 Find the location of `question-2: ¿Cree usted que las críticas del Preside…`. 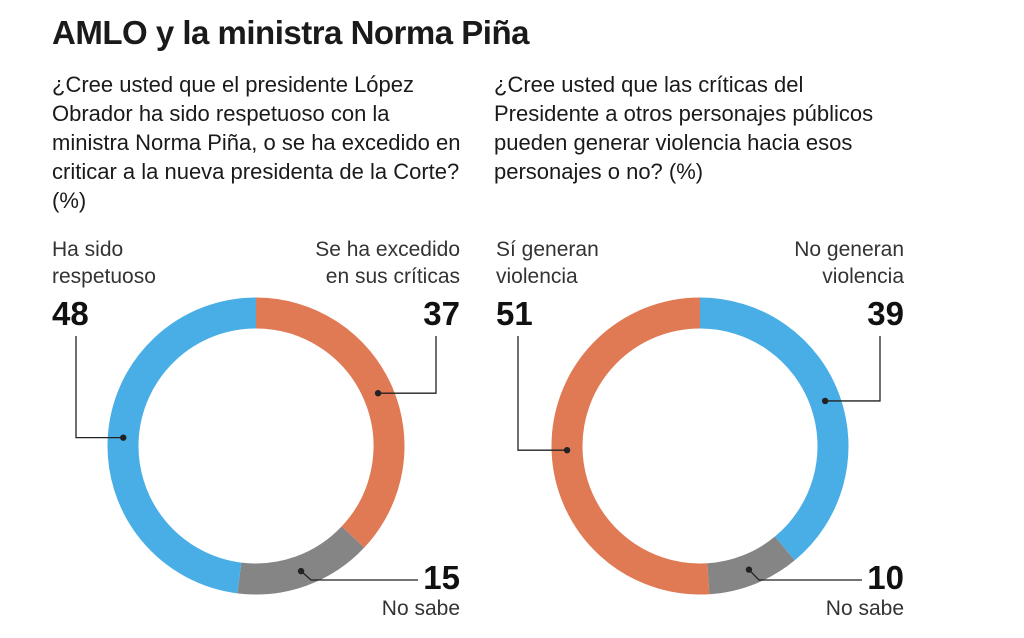

question-2: ¿Cree usted que las críticas del Preside… is located at coordinates (684, 128).